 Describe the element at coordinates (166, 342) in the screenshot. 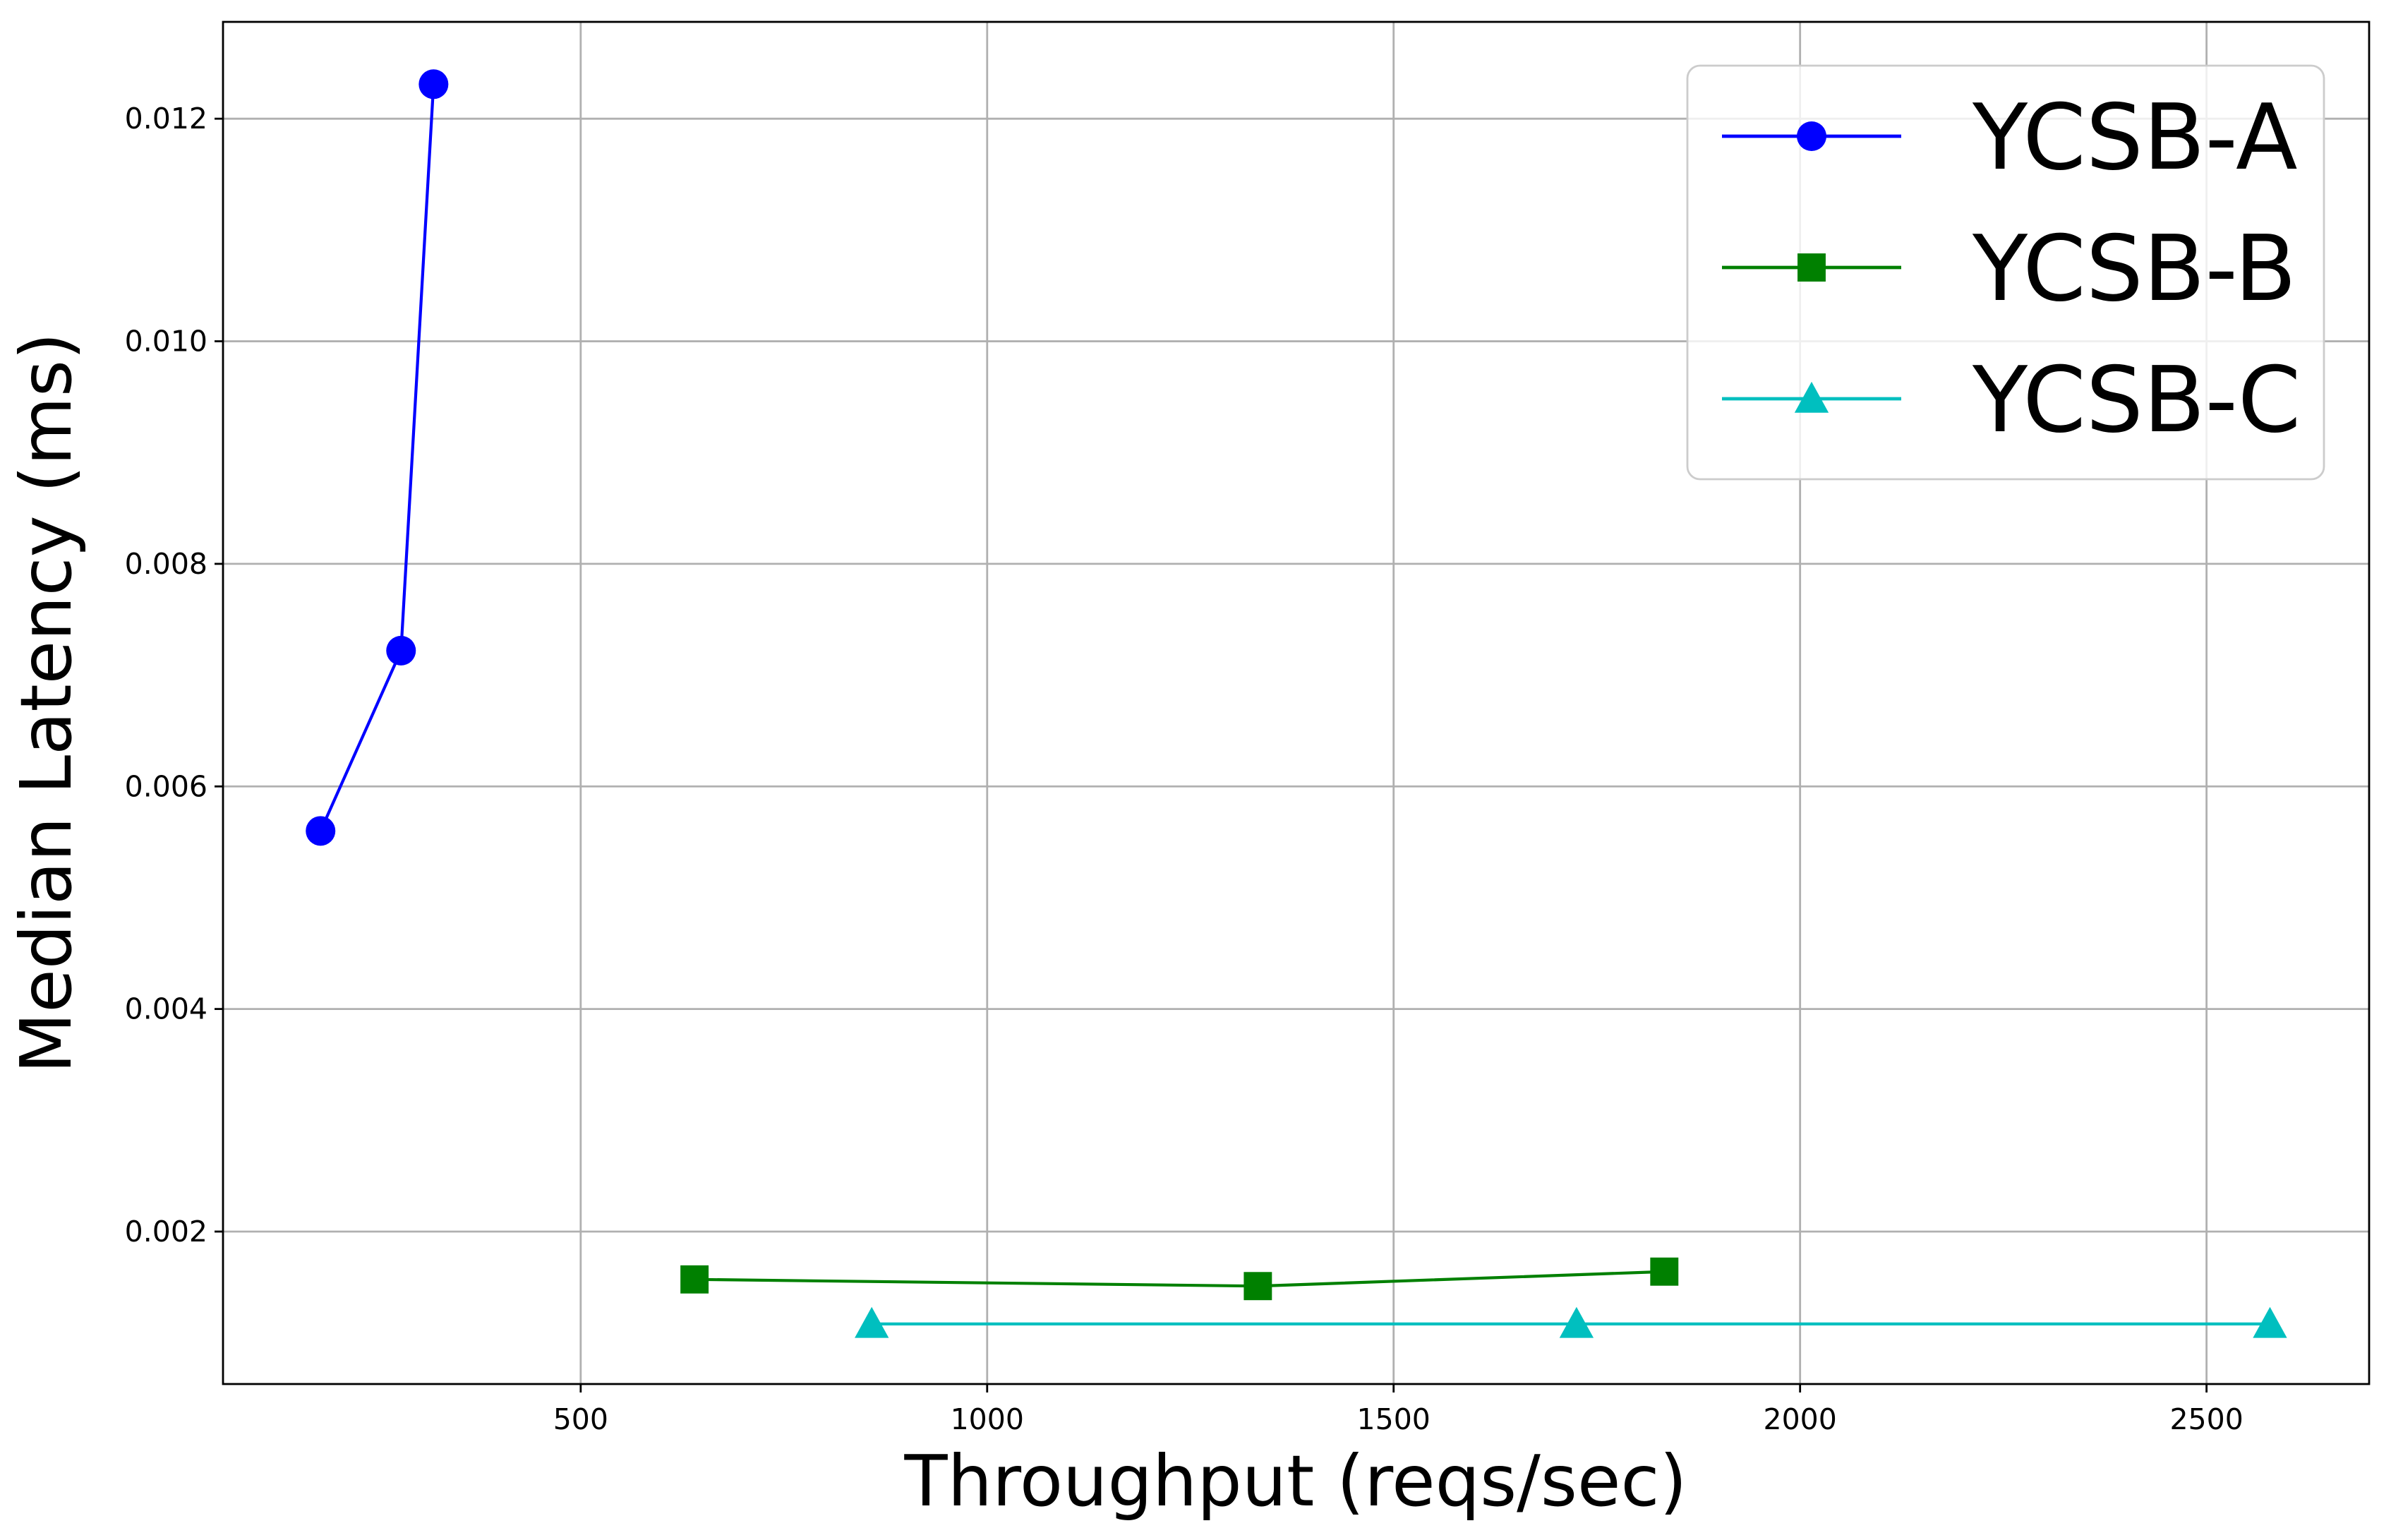

I see `y-tick-label: 0.010` at that location.